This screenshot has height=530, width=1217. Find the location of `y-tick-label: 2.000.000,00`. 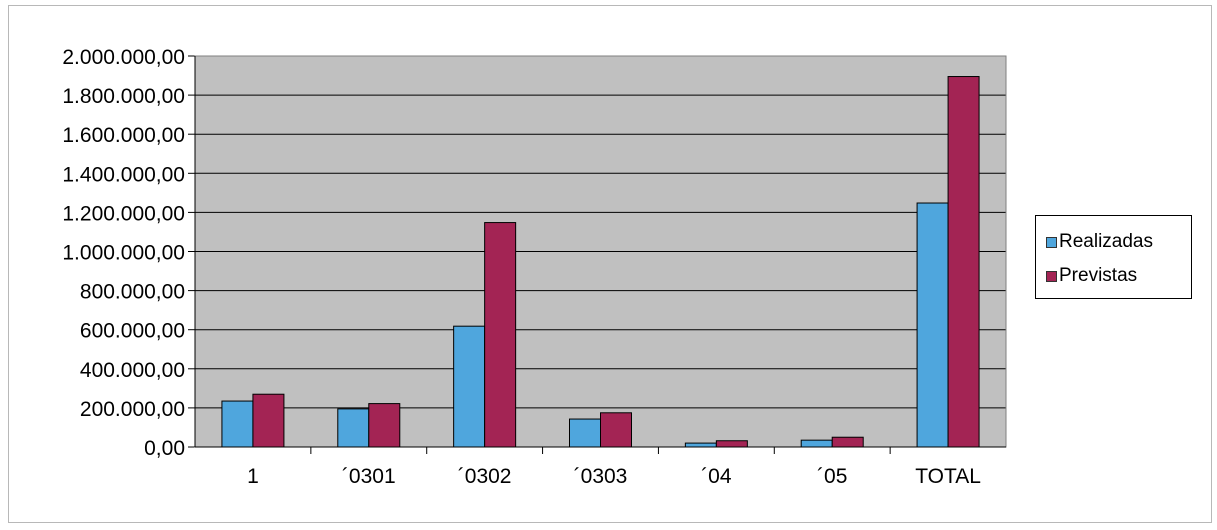

y-tick-label: 2.000.000,00 is located at coordinates (123, 57).